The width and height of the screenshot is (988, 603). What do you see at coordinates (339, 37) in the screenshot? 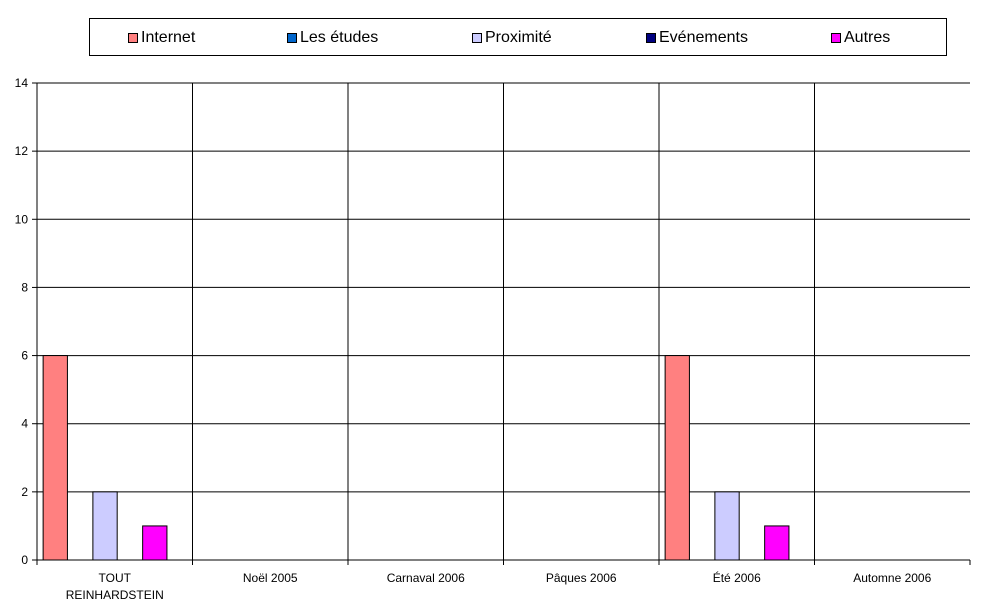
I see `legend-label-les-etudes: Les études` at bounding box center [339, 37].